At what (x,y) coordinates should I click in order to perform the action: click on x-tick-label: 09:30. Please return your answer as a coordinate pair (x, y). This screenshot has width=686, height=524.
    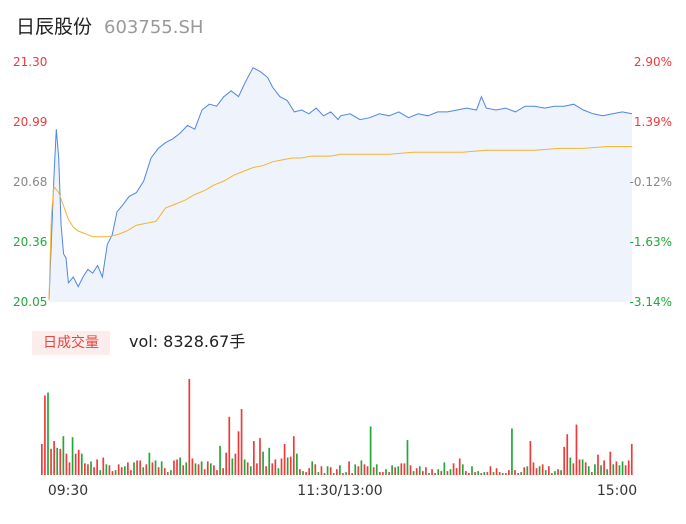
    Looking at the image, I should click on (68, 491).